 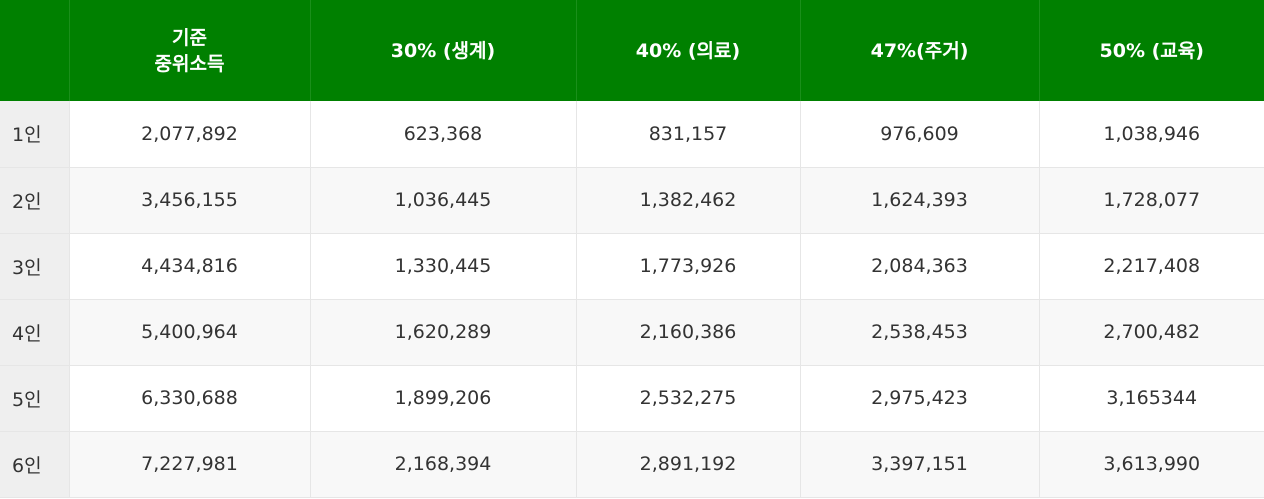 What do you see at coordinates (35, 200) in the screenshot?
I see `household-size-cell: 2인` at bounding box center [35, 200].